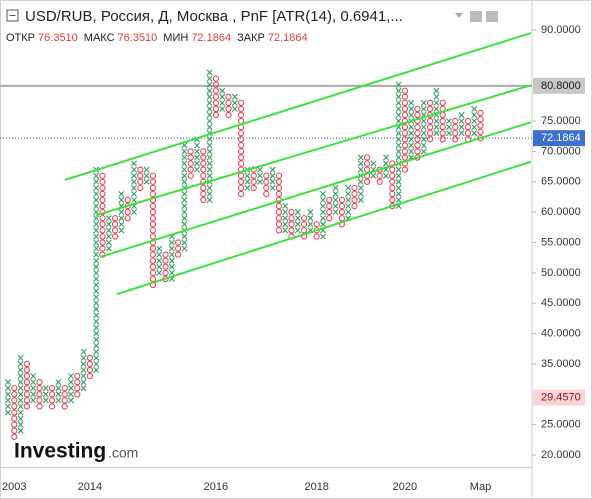 The height and width of the screenshot is (499, 592). I want to click on settings-icon, so click(476, 16).